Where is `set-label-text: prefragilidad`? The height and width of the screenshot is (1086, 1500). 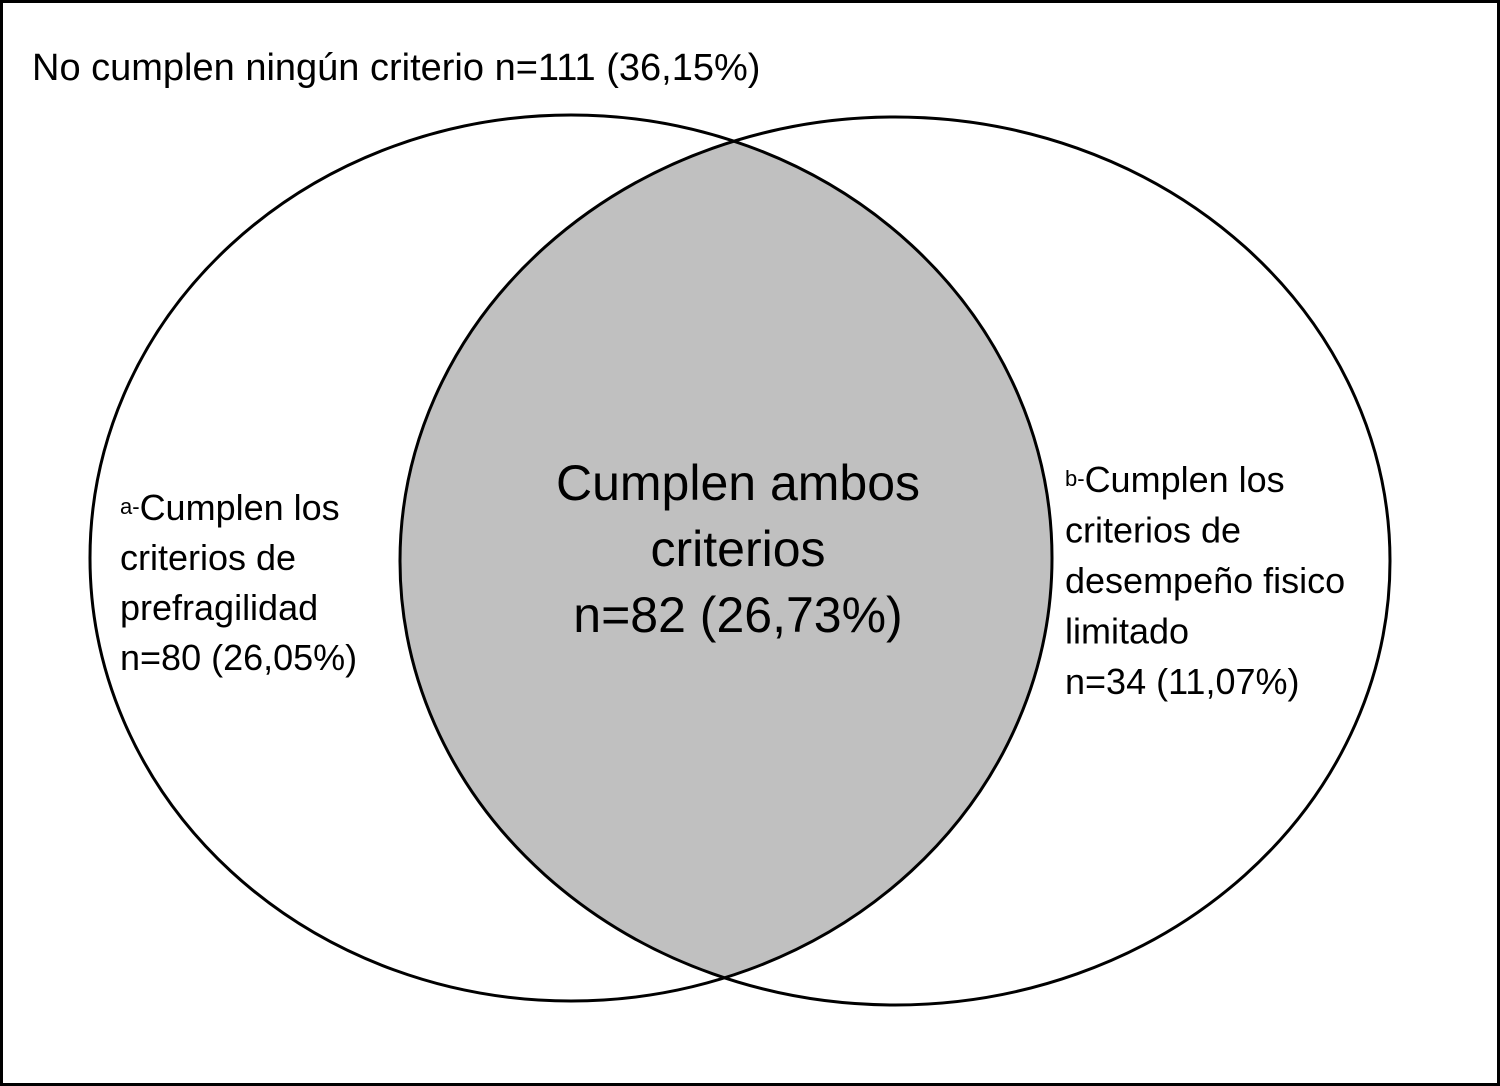
set-label-text: prefragilidad is located at coordinates (219, 607).